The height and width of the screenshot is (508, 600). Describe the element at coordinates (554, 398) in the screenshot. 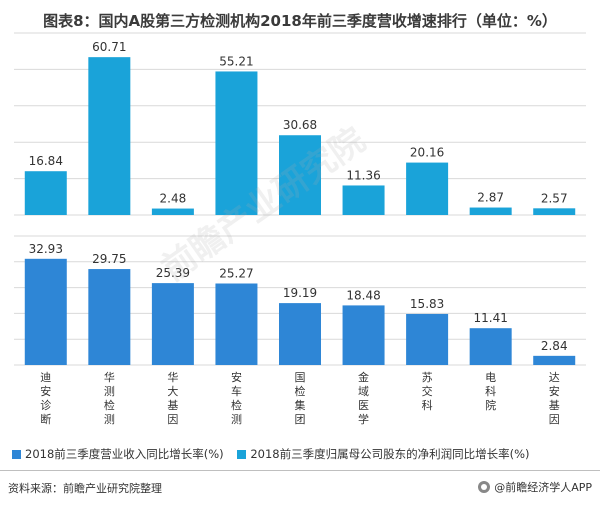

I see `category-label: 达安基因` at that location.